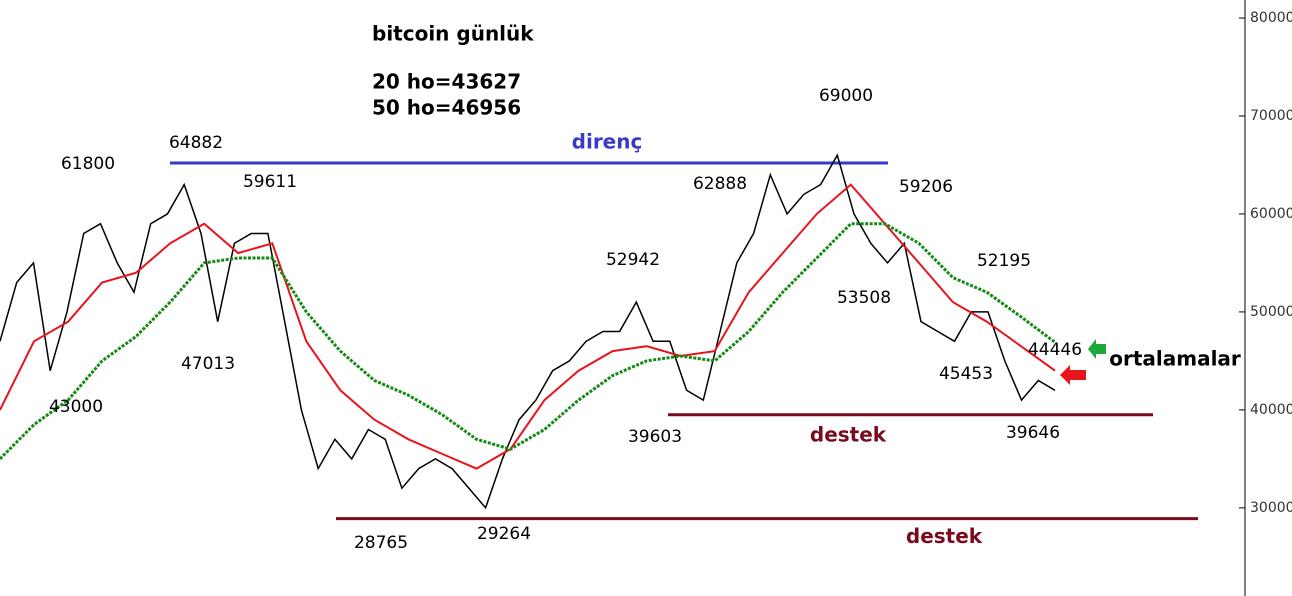 The width and height of the screenshot is (1292, 596). I want to click on annotation: 28765, so click(381, 543).